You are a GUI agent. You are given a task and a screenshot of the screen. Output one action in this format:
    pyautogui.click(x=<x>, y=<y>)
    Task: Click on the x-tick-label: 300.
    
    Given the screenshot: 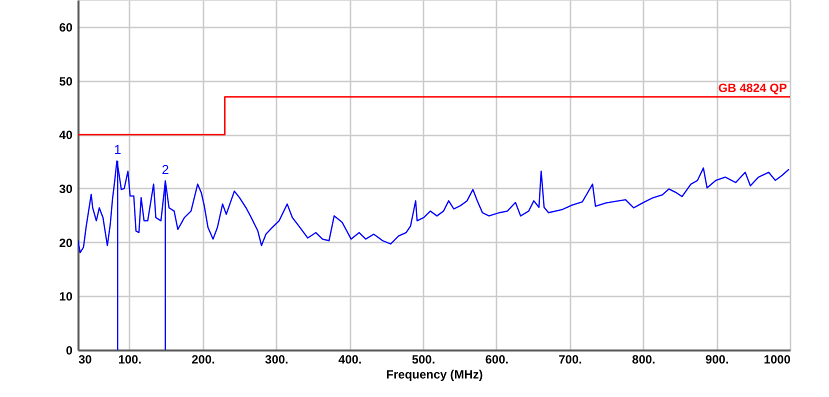 What is the action you would take?
    pyautogui.click(x=276, y=359)
    